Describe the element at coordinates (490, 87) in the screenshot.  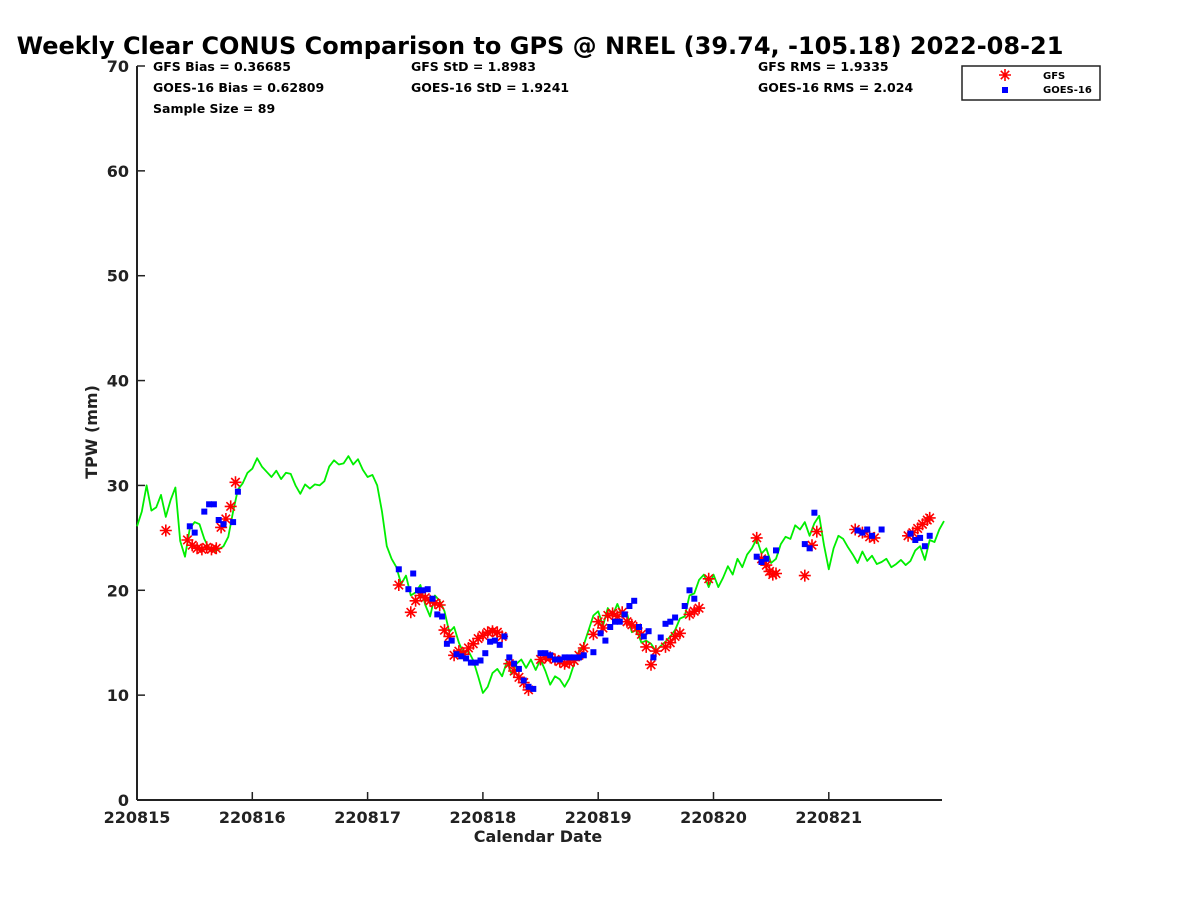
I see `stat-label: GOES-16 StD = 1.9241` at that location.